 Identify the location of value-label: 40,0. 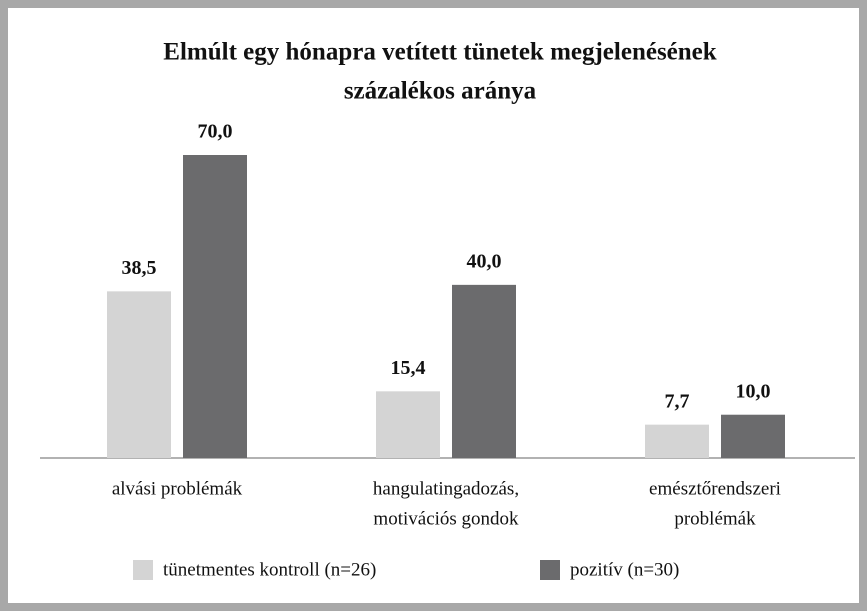
(484, 261).